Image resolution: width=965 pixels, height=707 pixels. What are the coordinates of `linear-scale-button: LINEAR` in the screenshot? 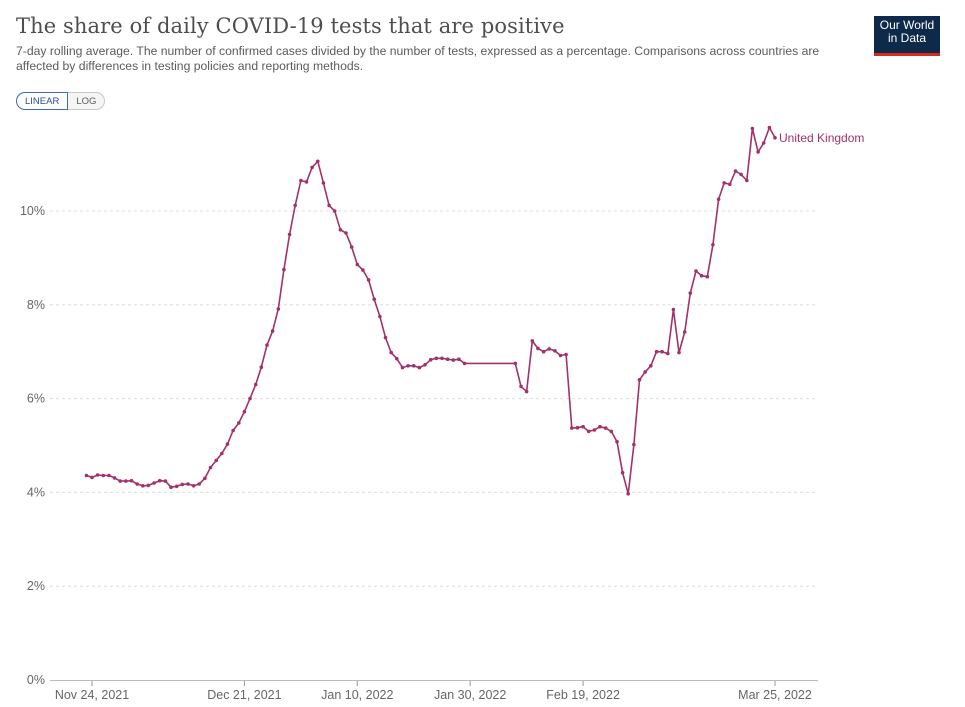 It's located at (42, 101).